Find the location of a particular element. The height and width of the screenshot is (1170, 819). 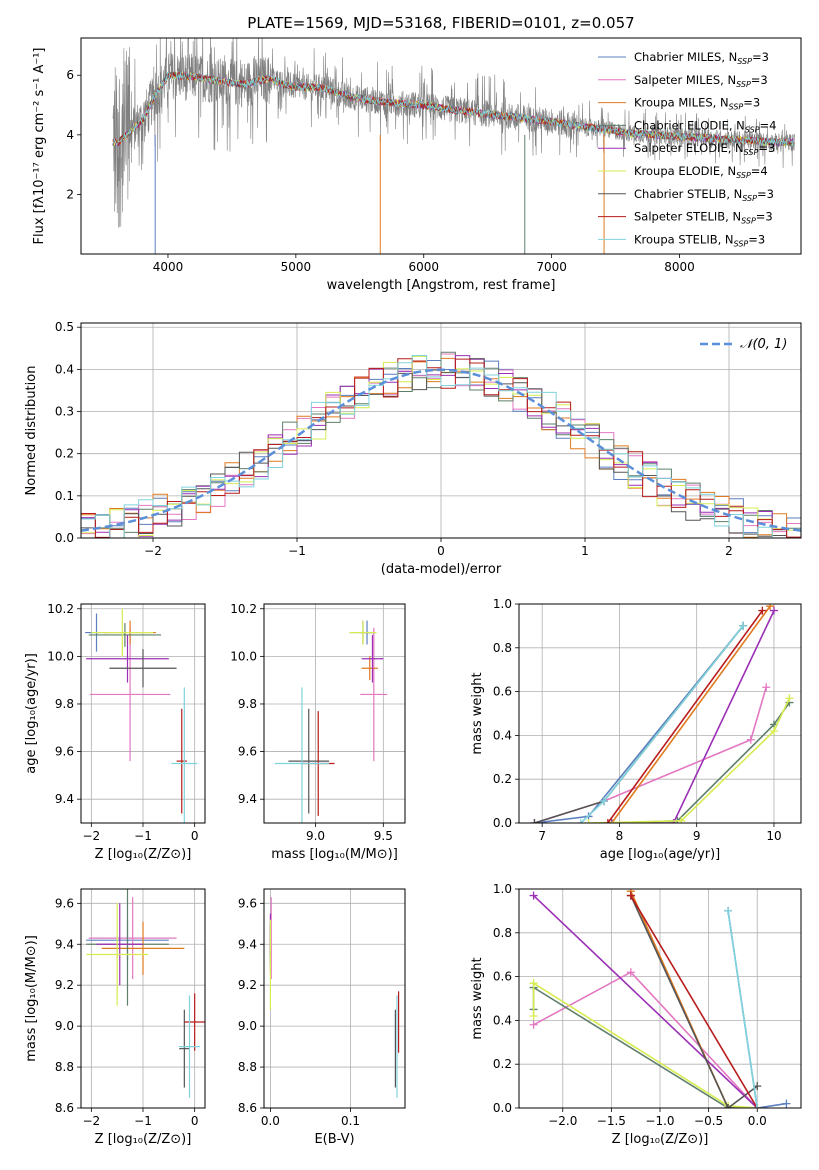

y-tick-label: 9.0 is located at coordinates (64, 1026).